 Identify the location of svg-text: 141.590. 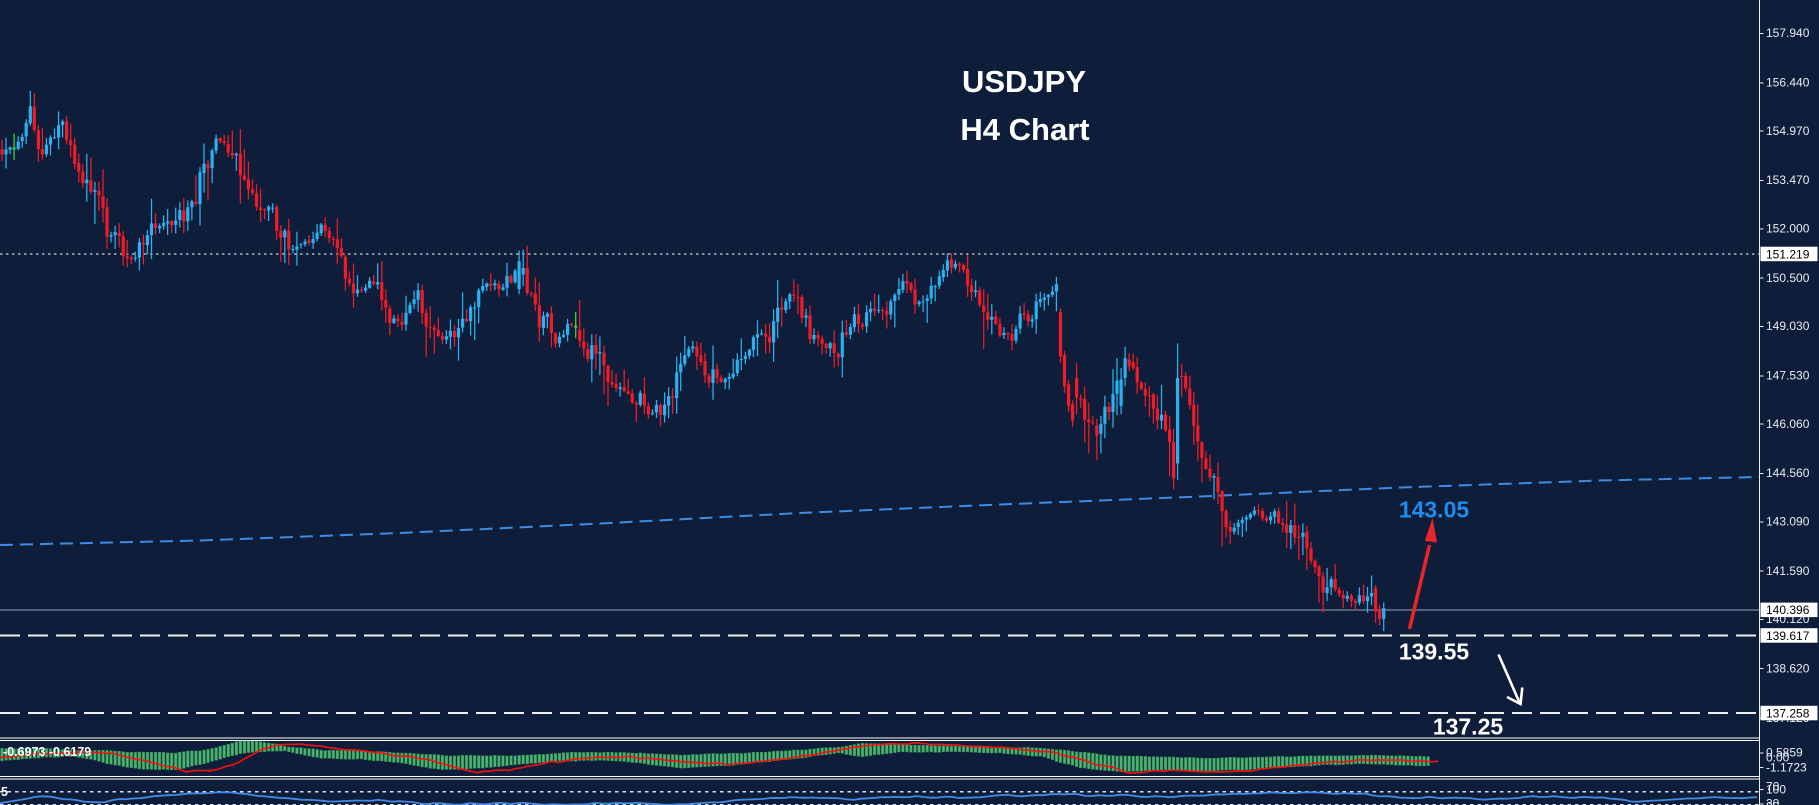
(1788, 571).